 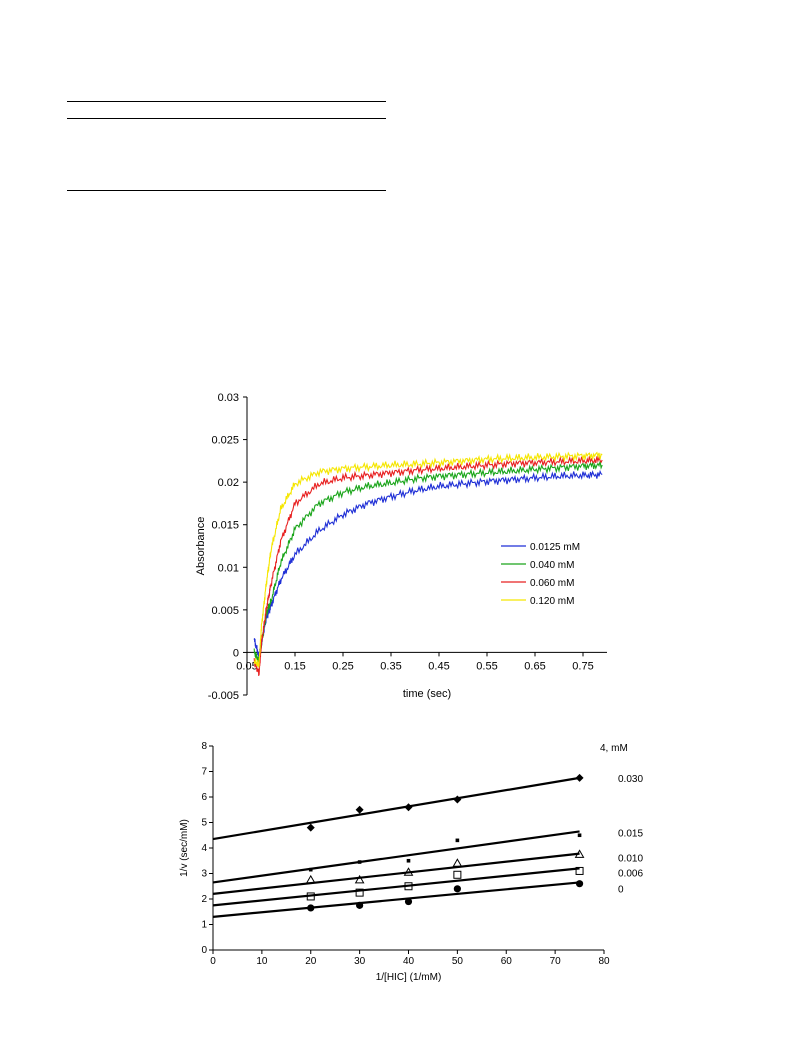 What do you see at coordinates (225, 611) in the screenshot?
I see `y-tick-label-1: 0.005` at bounding box center [225, 611].